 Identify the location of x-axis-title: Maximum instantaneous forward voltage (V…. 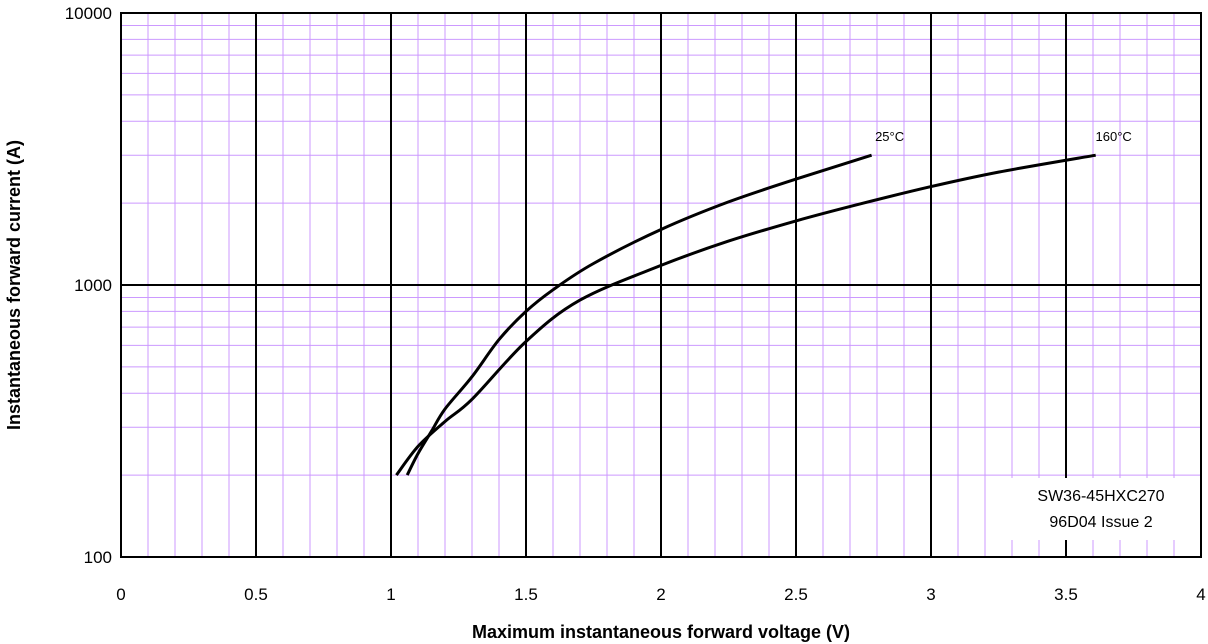
(661, 632).